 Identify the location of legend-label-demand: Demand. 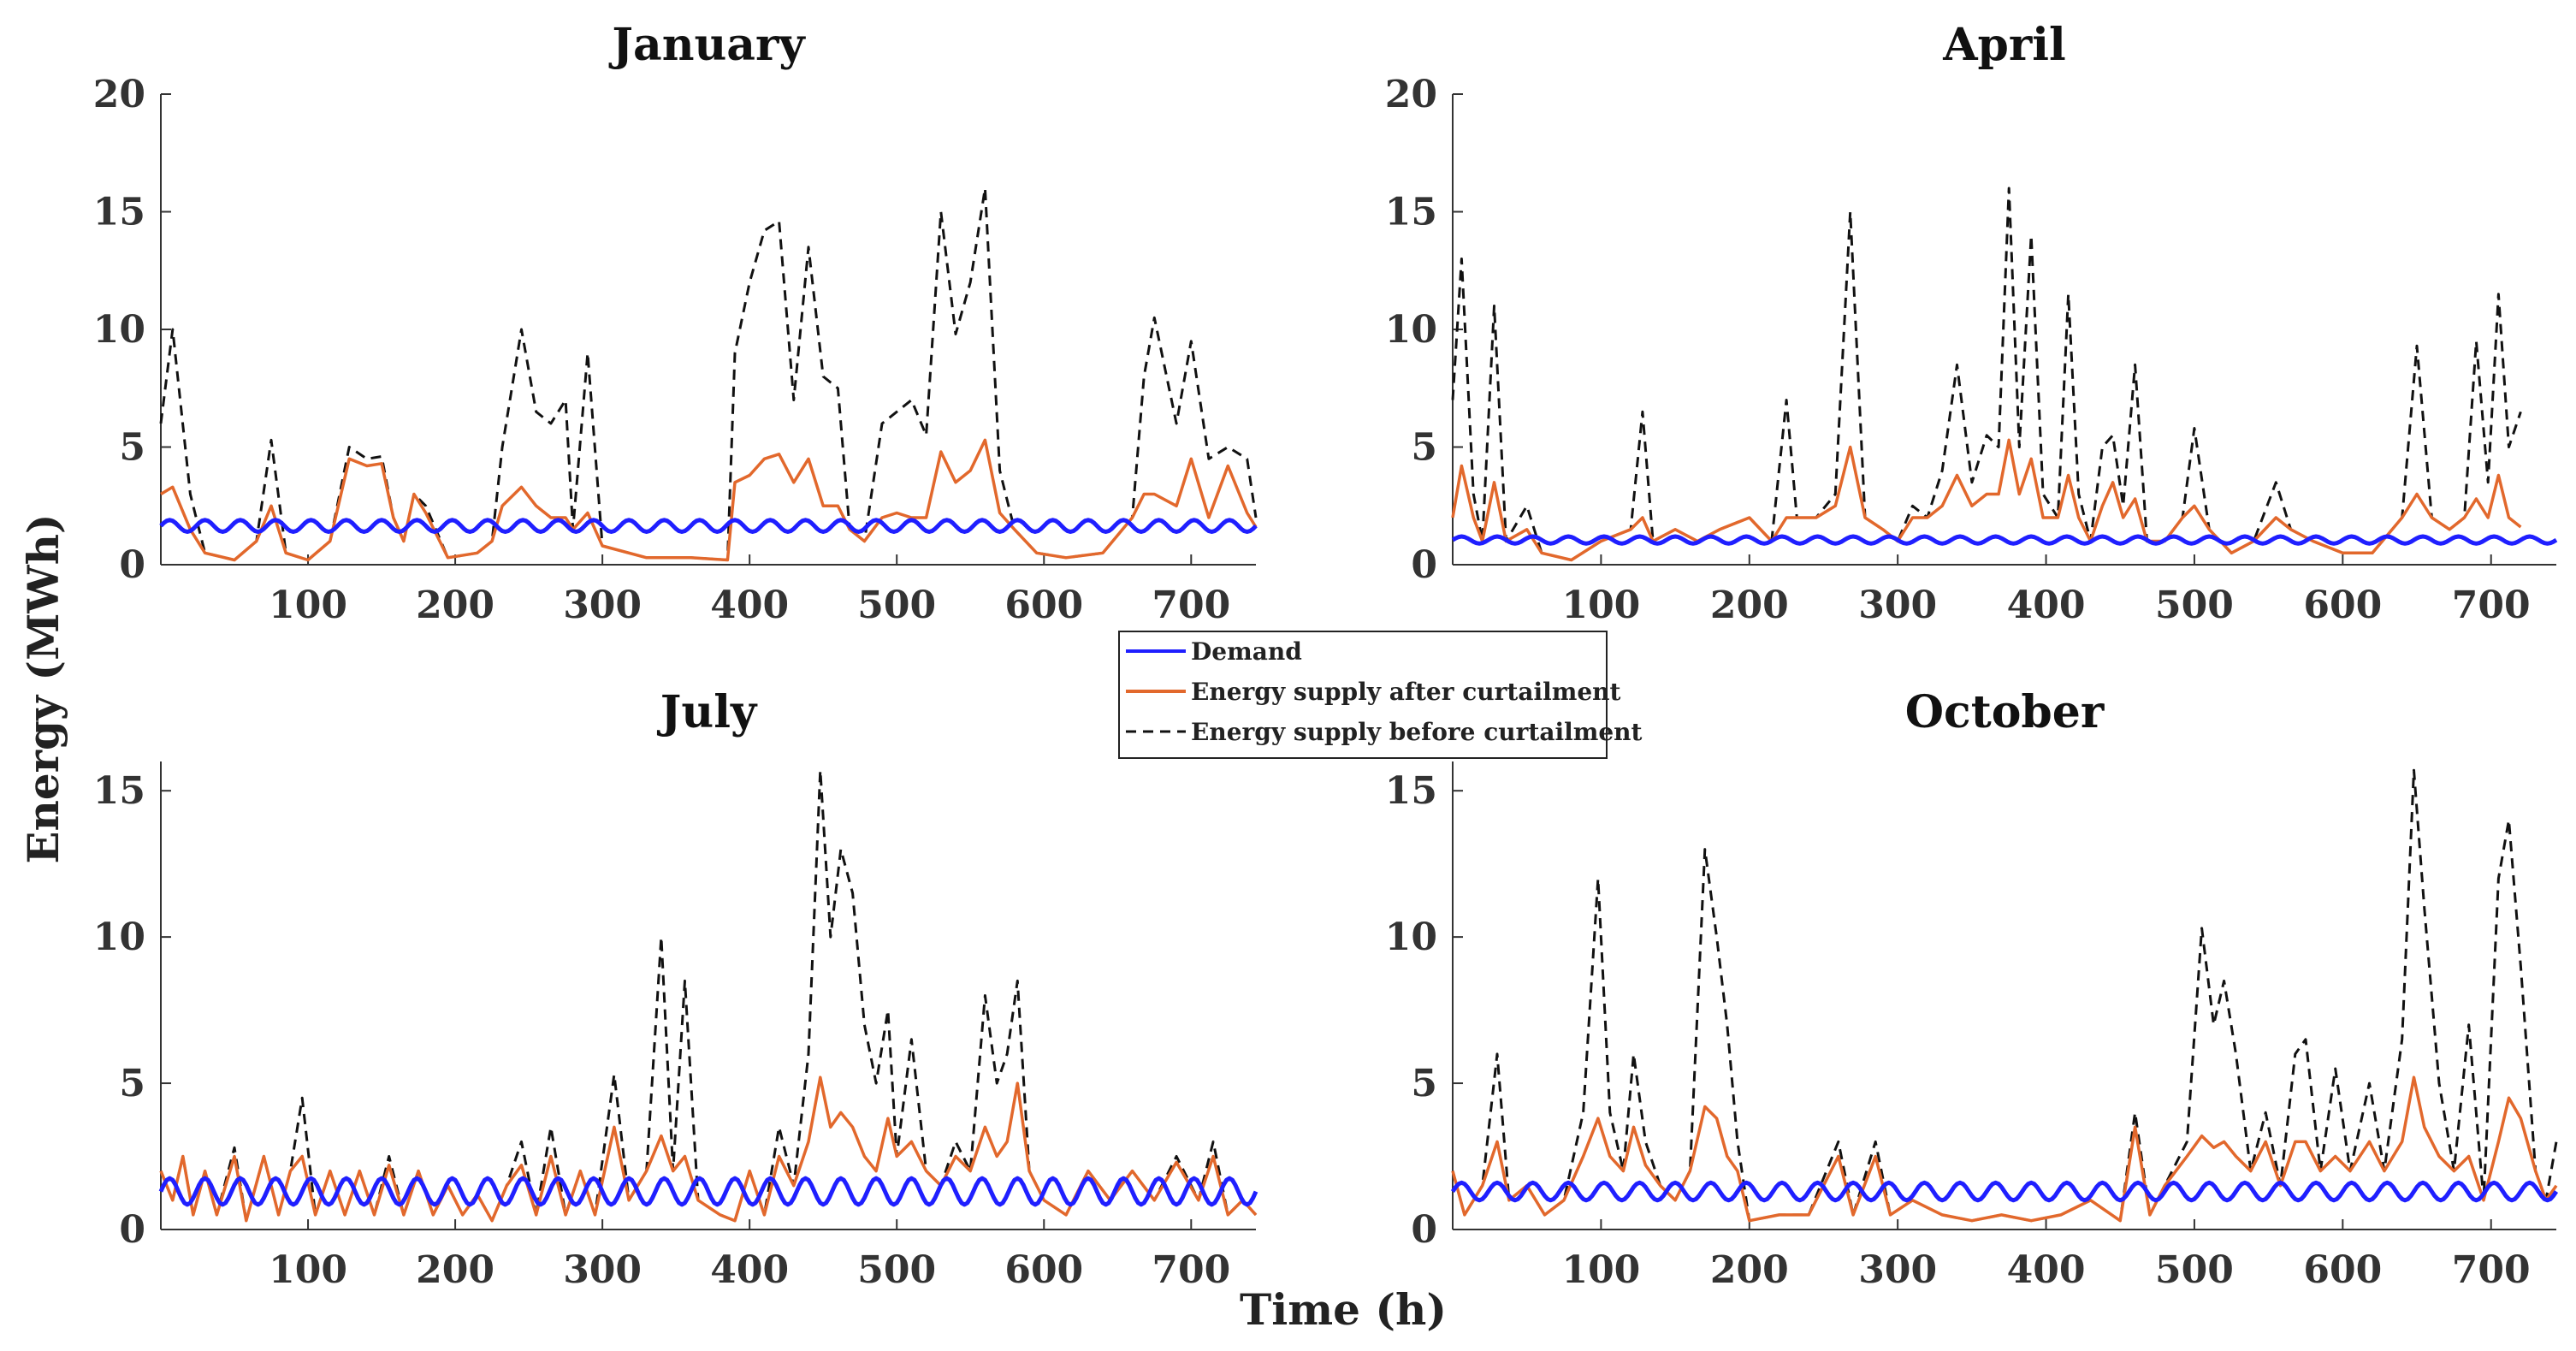
(1246, 652).